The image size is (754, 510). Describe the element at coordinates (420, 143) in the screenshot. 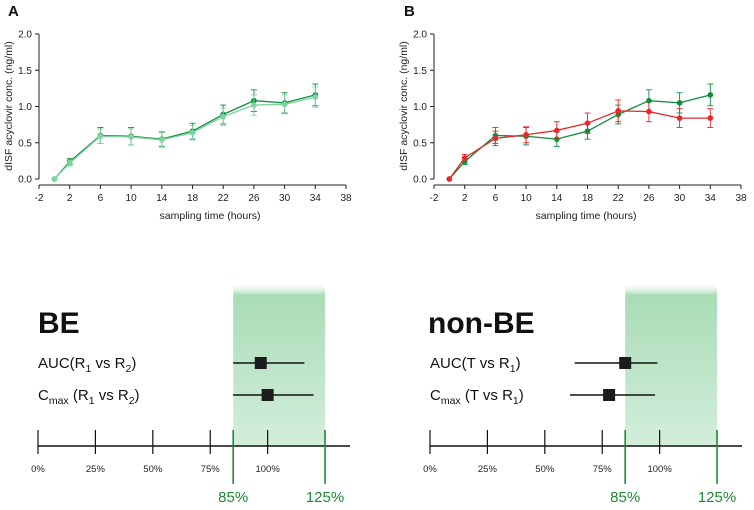

I see `panel-b-y-tick-label: 0.5` at that location.